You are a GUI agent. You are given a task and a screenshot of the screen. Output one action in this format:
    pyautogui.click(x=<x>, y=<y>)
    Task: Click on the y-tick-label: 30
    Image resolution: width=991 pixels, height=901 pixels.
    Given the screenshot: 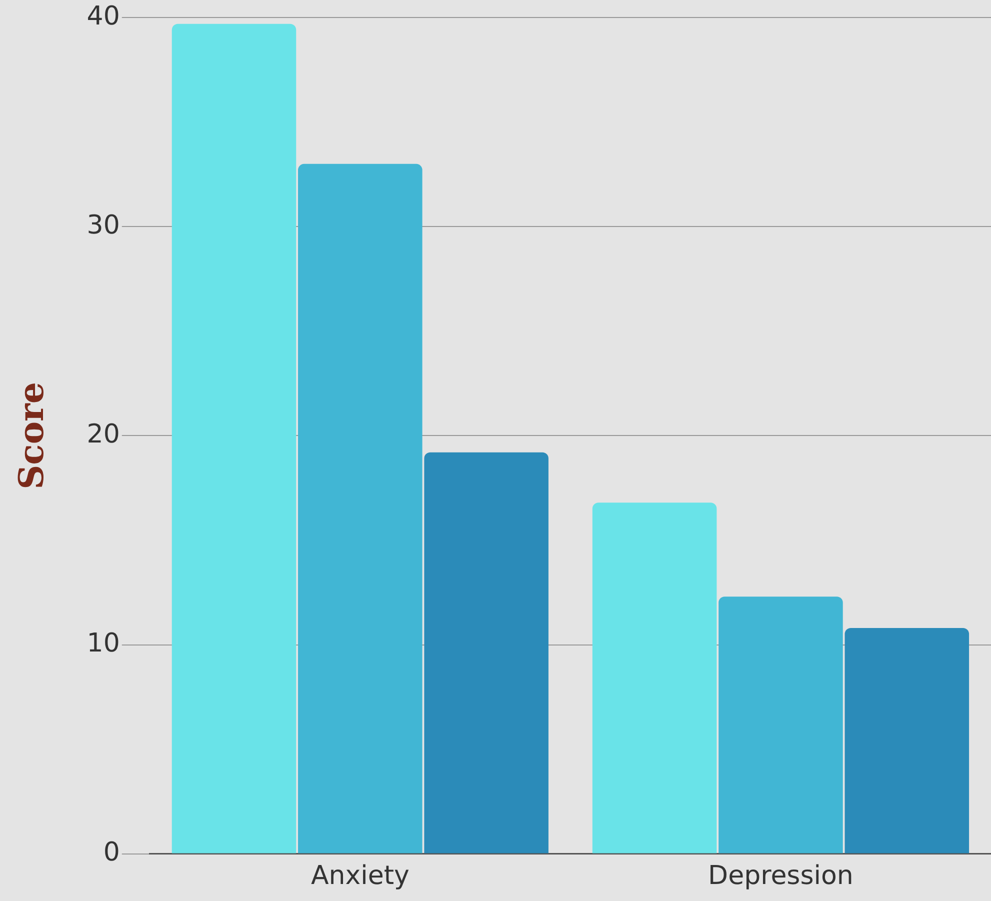 What is the action you would take?
    pyautogui.click(x=103, y=225)
    